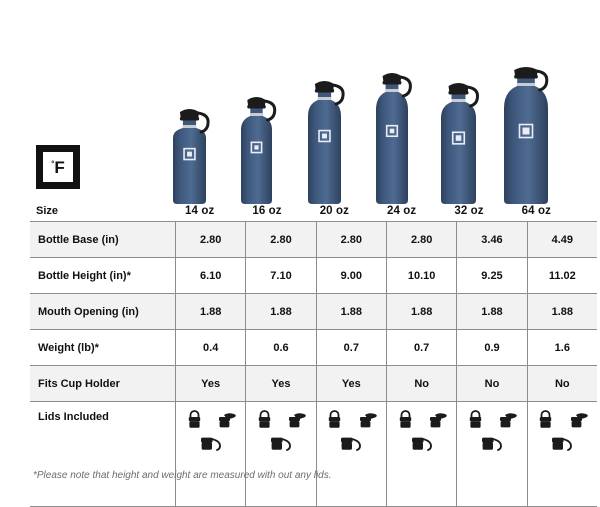 The height and width of the screenshot is (507, 600). Describe the element at coordinates (326, 142) in the screenshot. I see `bottle-graphic-20oz` at that location.